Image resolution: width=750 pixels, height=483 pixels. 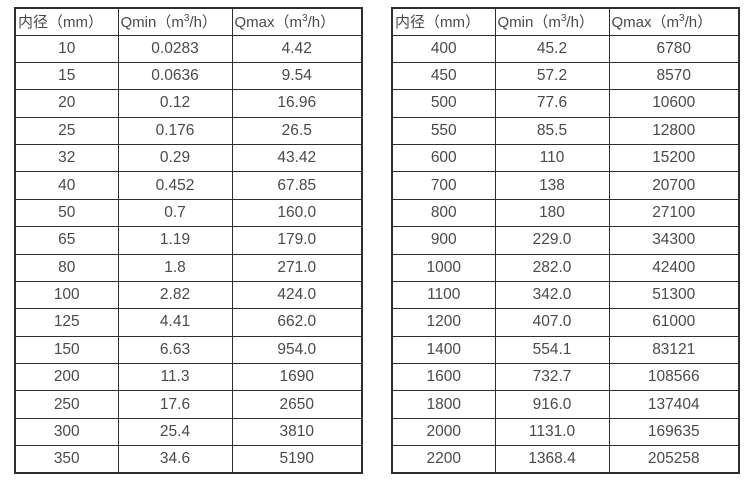 What do you see at coordinates (66, 322) in the screenshot?
I see `table-cell: 125` at bounding box center [66, 322].